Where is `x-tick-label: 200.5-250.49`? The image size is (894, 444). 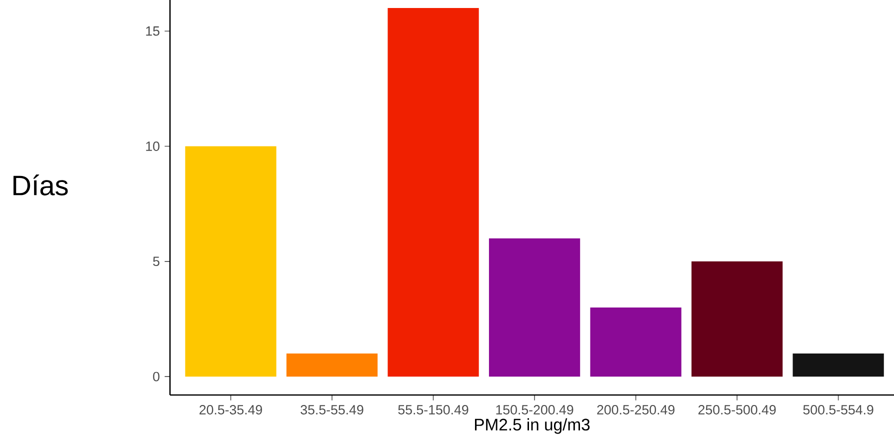
x-tick-label: 200.5-250.49 is located at coordinates (635, 409).